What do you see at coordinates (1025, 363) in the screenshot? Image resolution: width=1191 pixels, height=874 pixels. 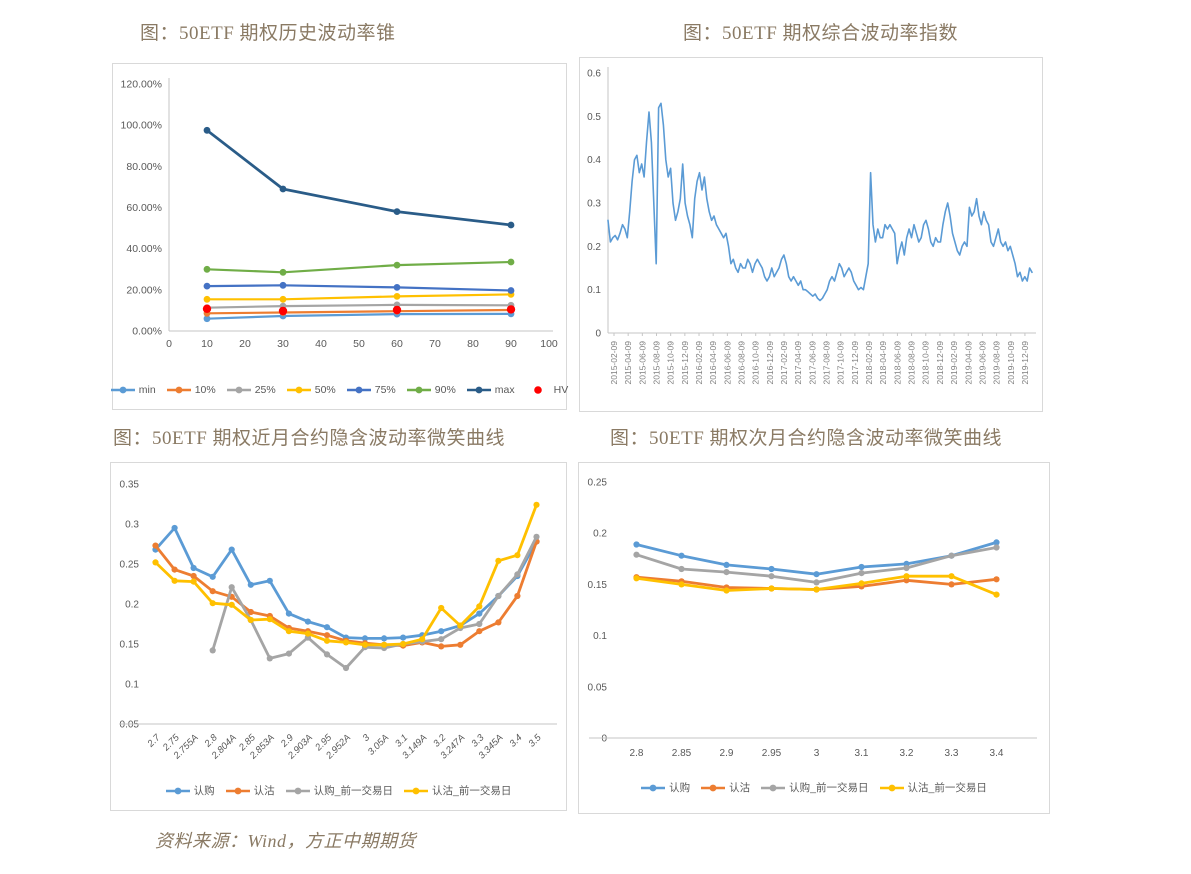 I see `svg-text: 2019-12-09` at bounding box center [1025, 363].